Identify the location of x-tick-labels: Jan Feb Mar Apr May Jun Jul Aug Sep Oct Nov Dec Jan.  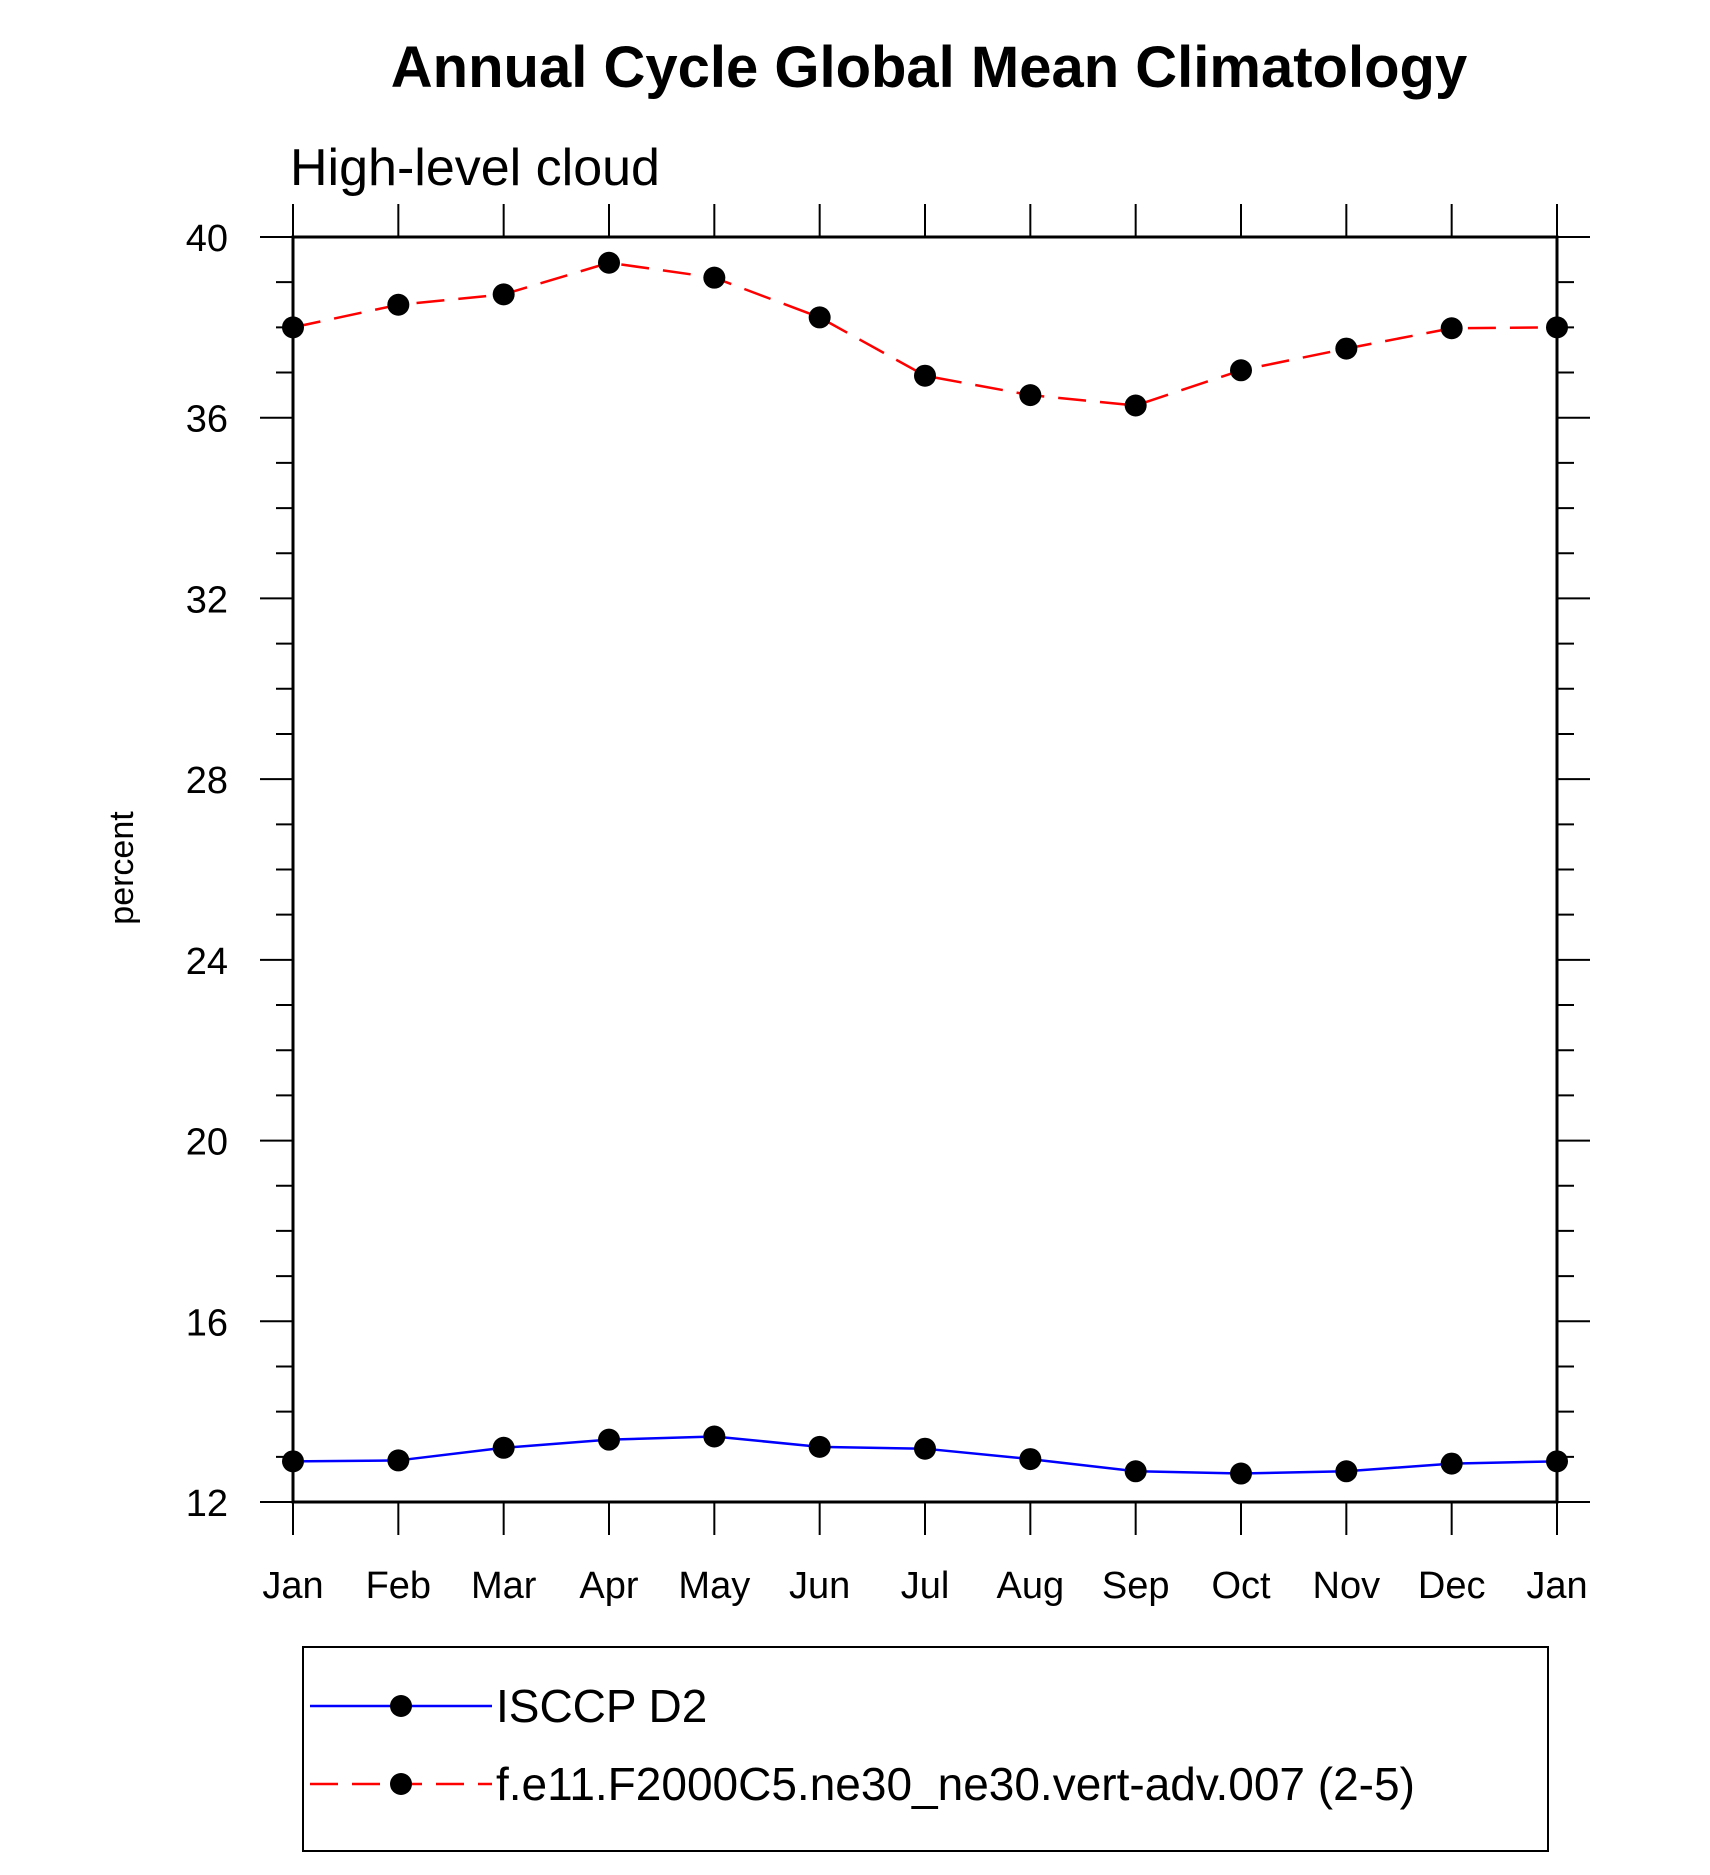
(924, 1586).